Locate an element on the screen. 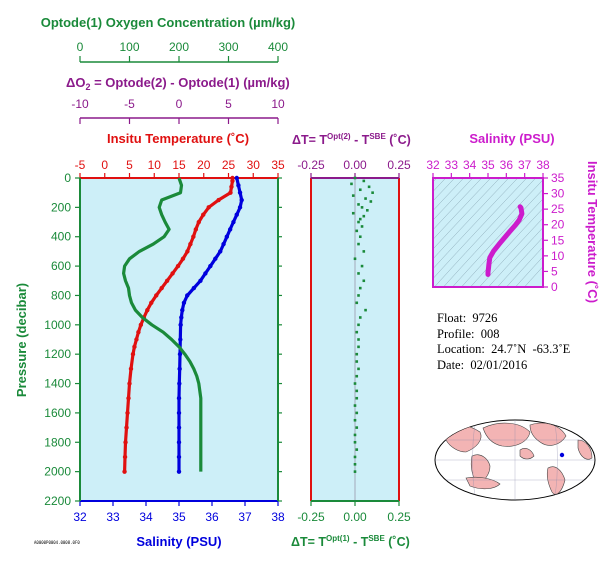  ts-salinity-tick-label: 38 is located at coordinates (543, 165).